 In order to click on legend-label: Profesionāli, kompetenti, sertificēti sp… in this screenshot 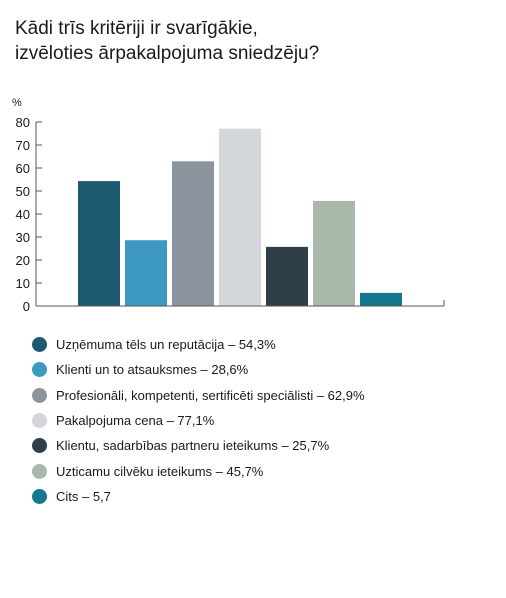, I will do `click(210, 395)`.